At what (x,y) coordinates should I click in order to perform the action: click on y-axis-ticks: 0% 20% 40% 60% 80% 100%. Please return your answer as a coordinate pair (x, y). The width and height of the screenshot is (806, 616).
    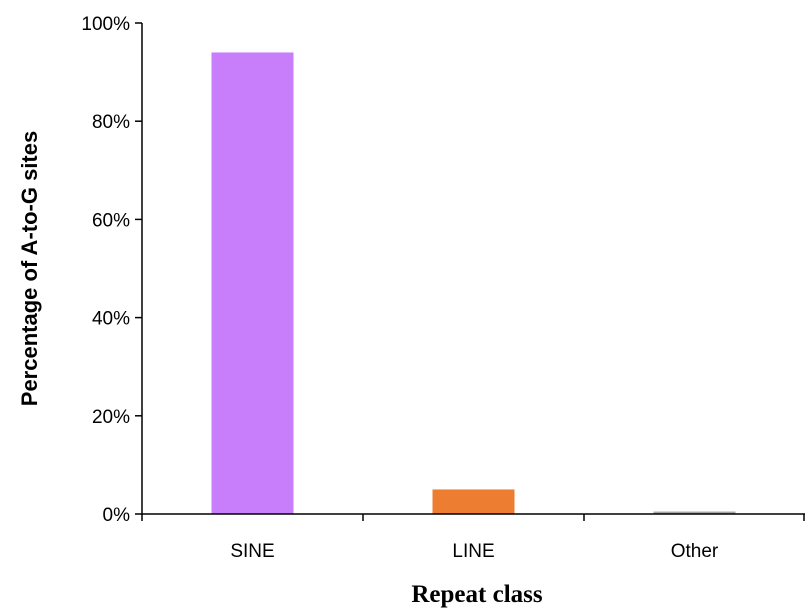
    Looking at the image, I should click on (111, 270).